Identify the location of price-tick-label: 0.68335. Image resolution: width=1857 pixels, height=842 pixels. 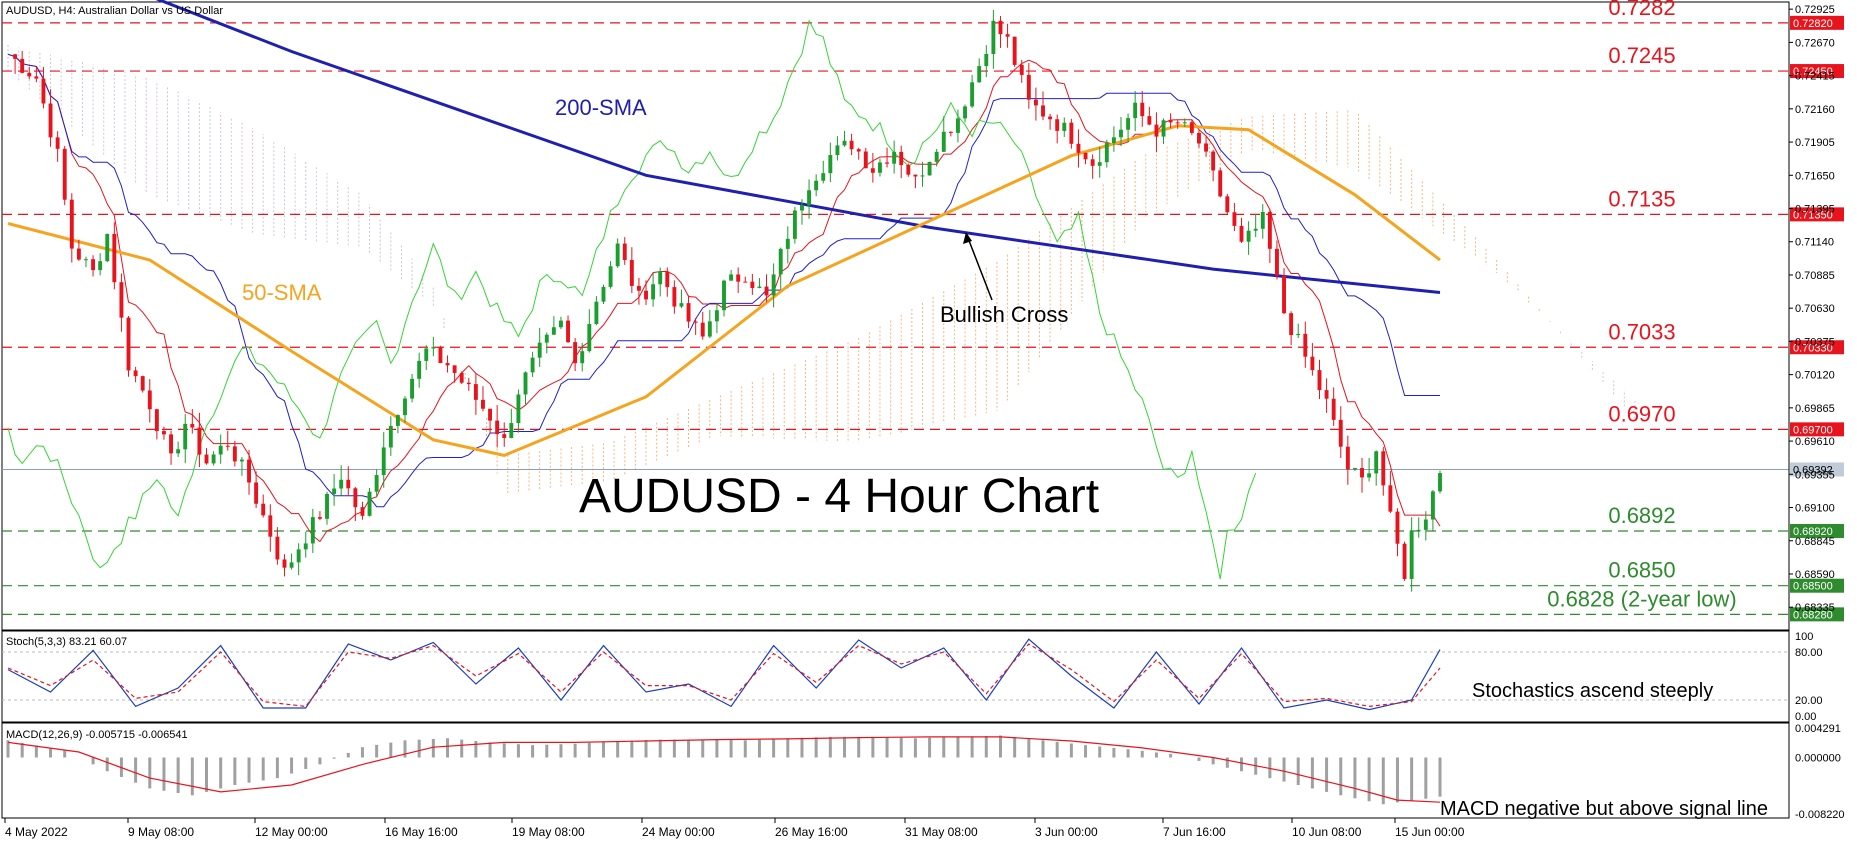
(1815, 608).